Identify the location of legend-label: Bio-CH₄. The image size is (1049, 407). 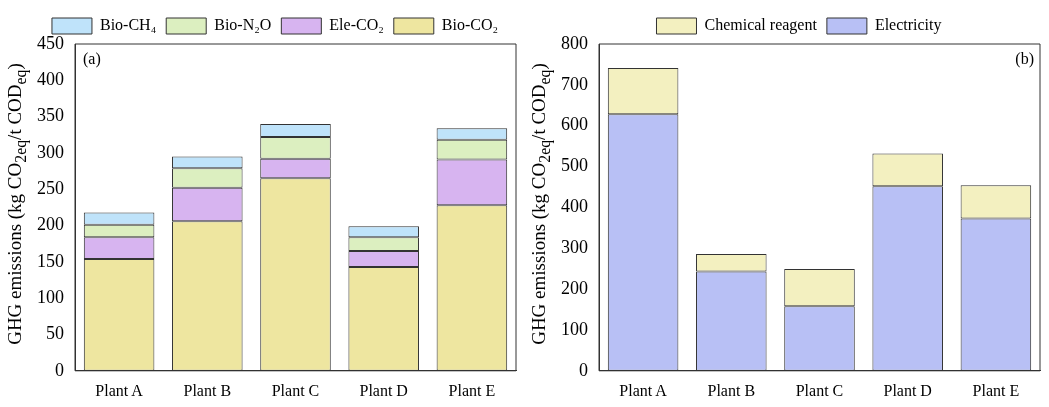
(128, 24).